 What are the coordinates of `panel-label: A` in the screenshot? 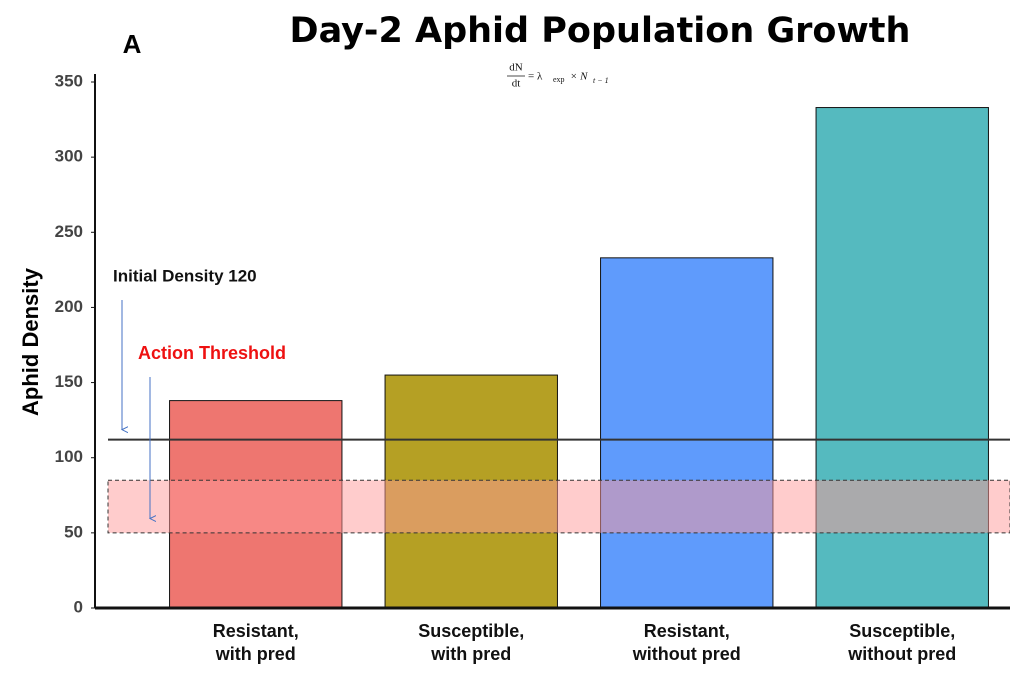 It's located at (132, 44).